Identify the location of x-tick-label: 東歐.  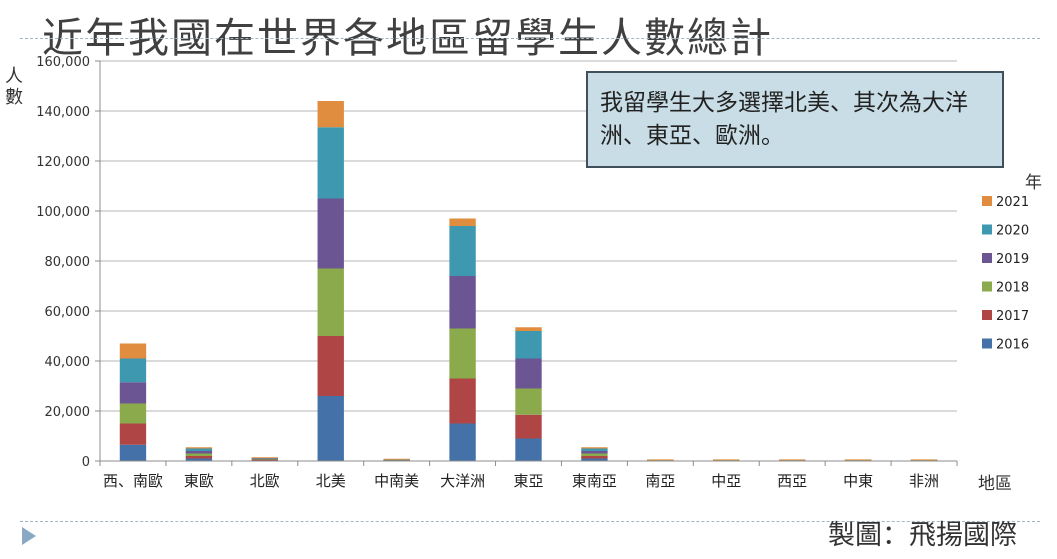
(199, 481).